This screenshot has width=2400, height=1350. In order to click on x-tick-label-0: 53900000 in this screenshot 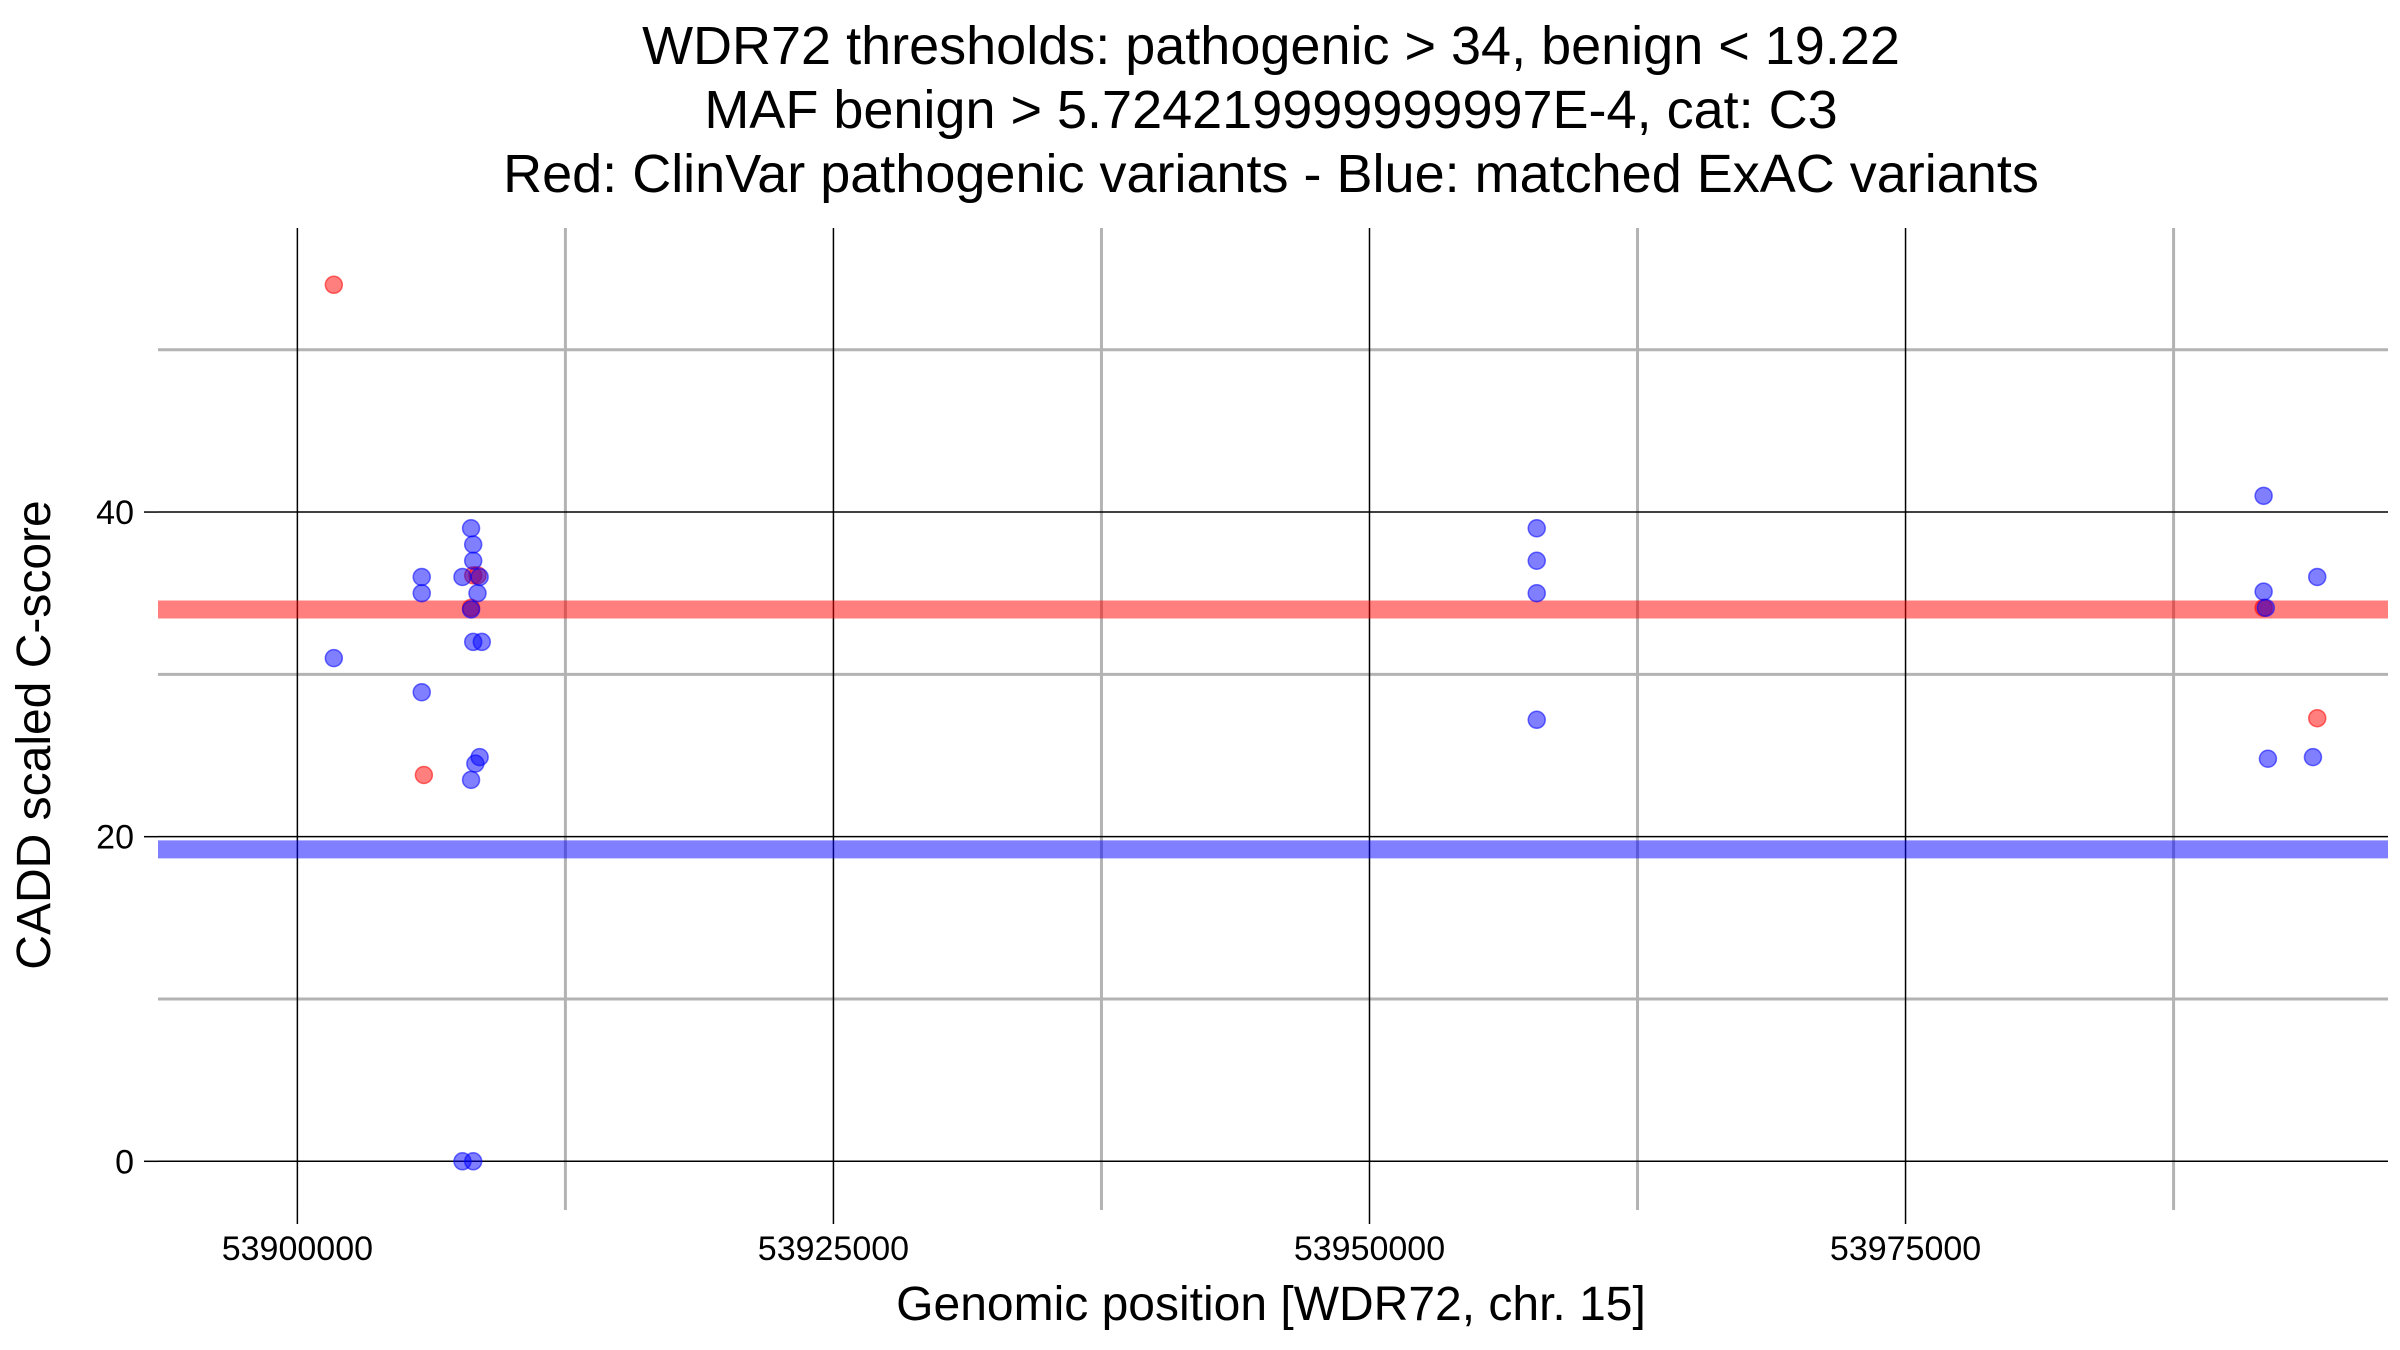, I will do `click(297, 1249)`.